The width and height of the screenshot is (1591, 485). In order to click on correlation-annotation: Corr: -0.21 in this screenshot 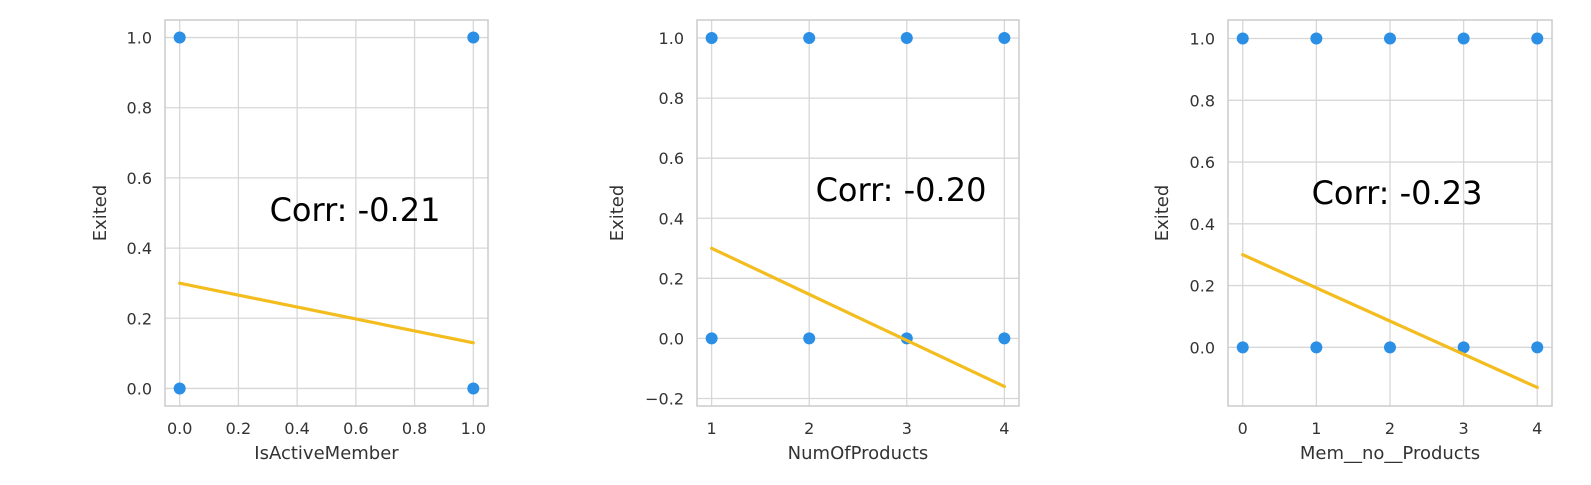, I will do `click(355, 210)`.